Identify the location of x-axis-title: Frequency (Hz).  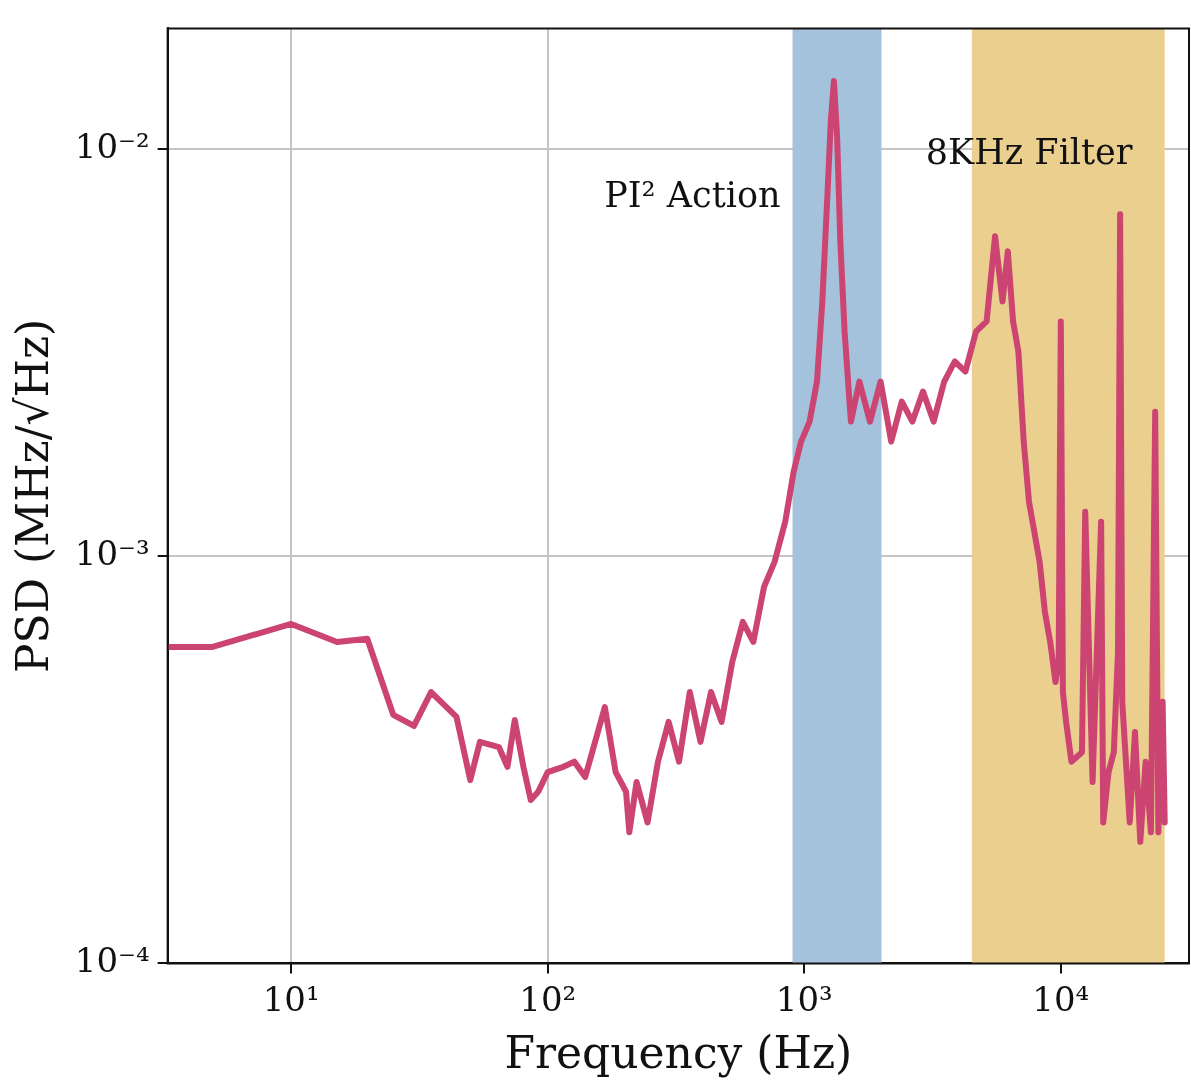
(678, 1053).